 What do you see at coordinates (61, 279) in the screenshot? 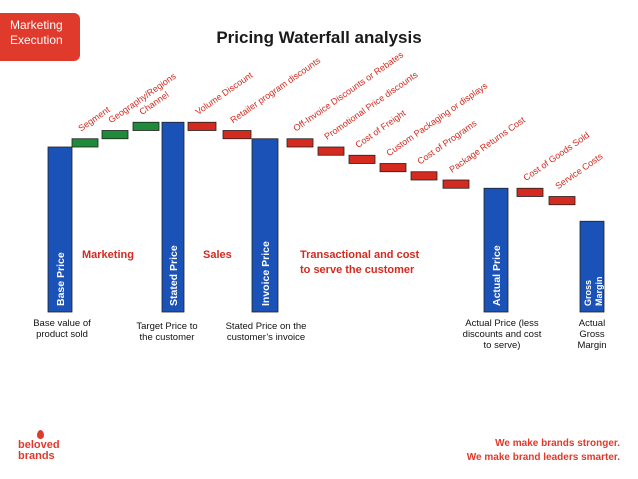
I see `bar-label-base-price: Base Price` at bounding box center [61, 279].